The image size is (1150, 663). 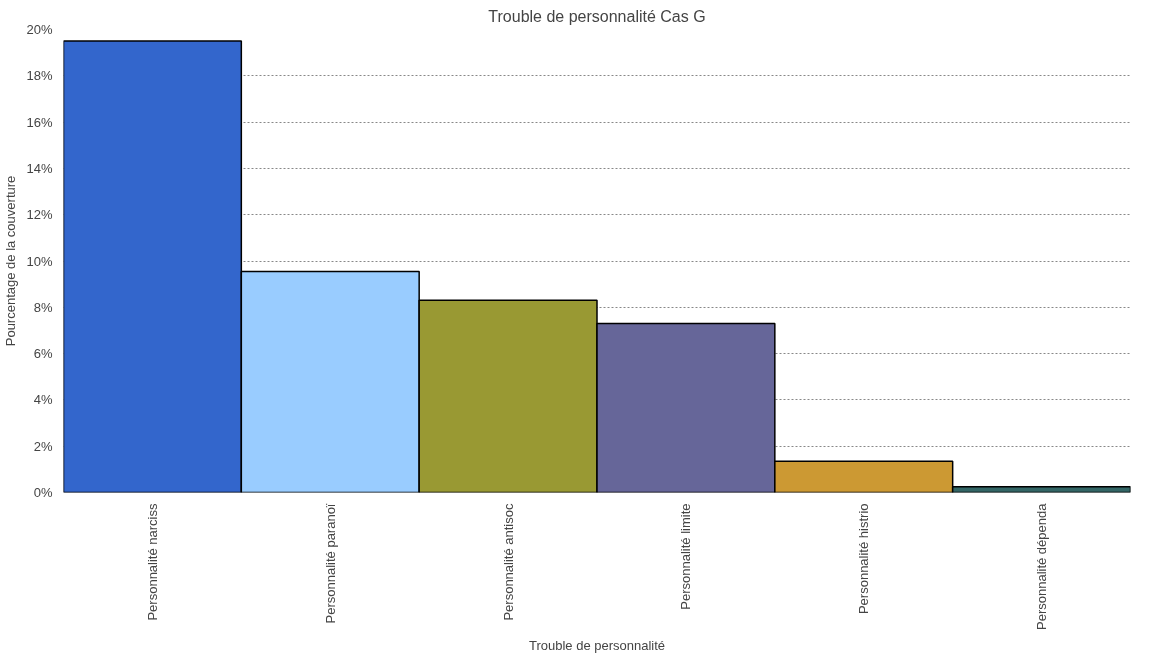 I want to click on x-tick-label: Personnalité narciss, so click(x=152, y=562).